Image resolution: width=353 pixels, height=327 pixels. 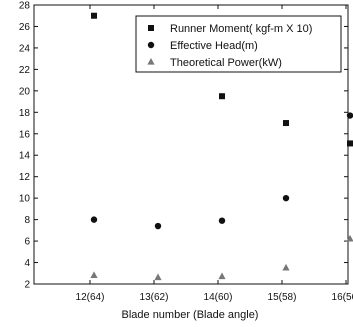 What do you see at coordinates (25, 6) in the screenshot?
I see `y-tick-label: 28` at bounding box center [25, 6].